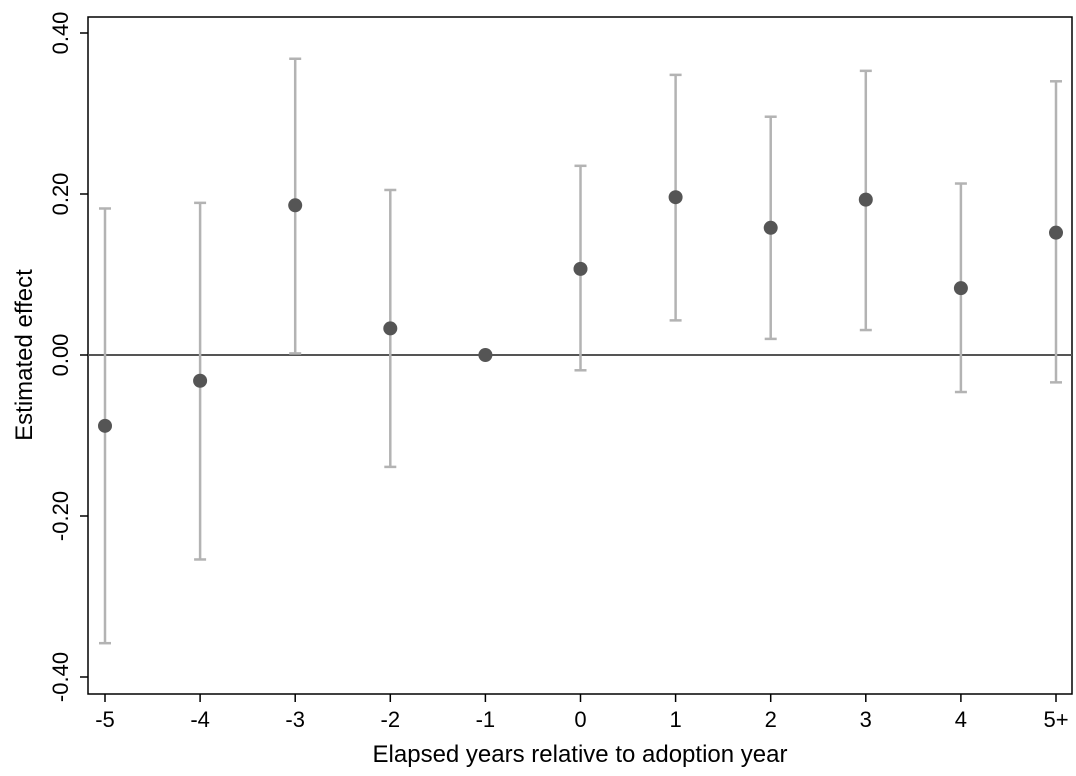 The image size is (1076, 776). Describe the element at coordinates (580, 754) in the screenshot. I see `x-axis-title: Elapsed years relative to adoption year` at that location.